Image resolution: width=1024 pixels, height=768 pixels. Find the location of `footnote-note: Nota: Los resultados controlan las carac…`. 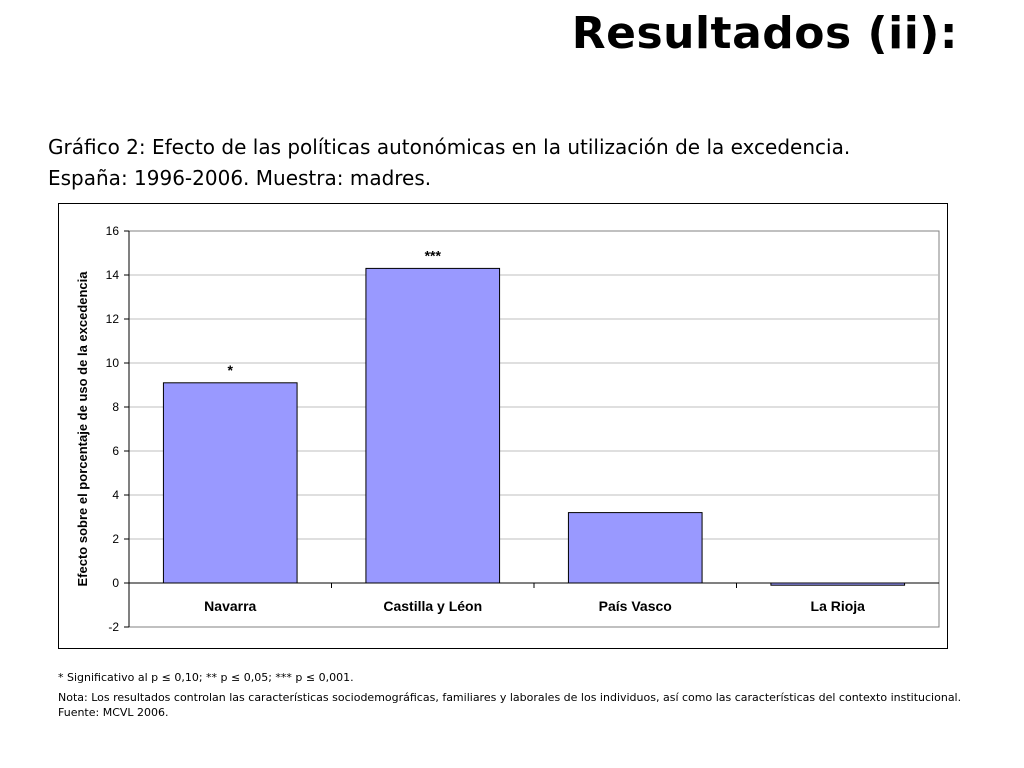

footnote-note: Nota: Los resultados controlan las carac… is located at coordinates (510, 697).